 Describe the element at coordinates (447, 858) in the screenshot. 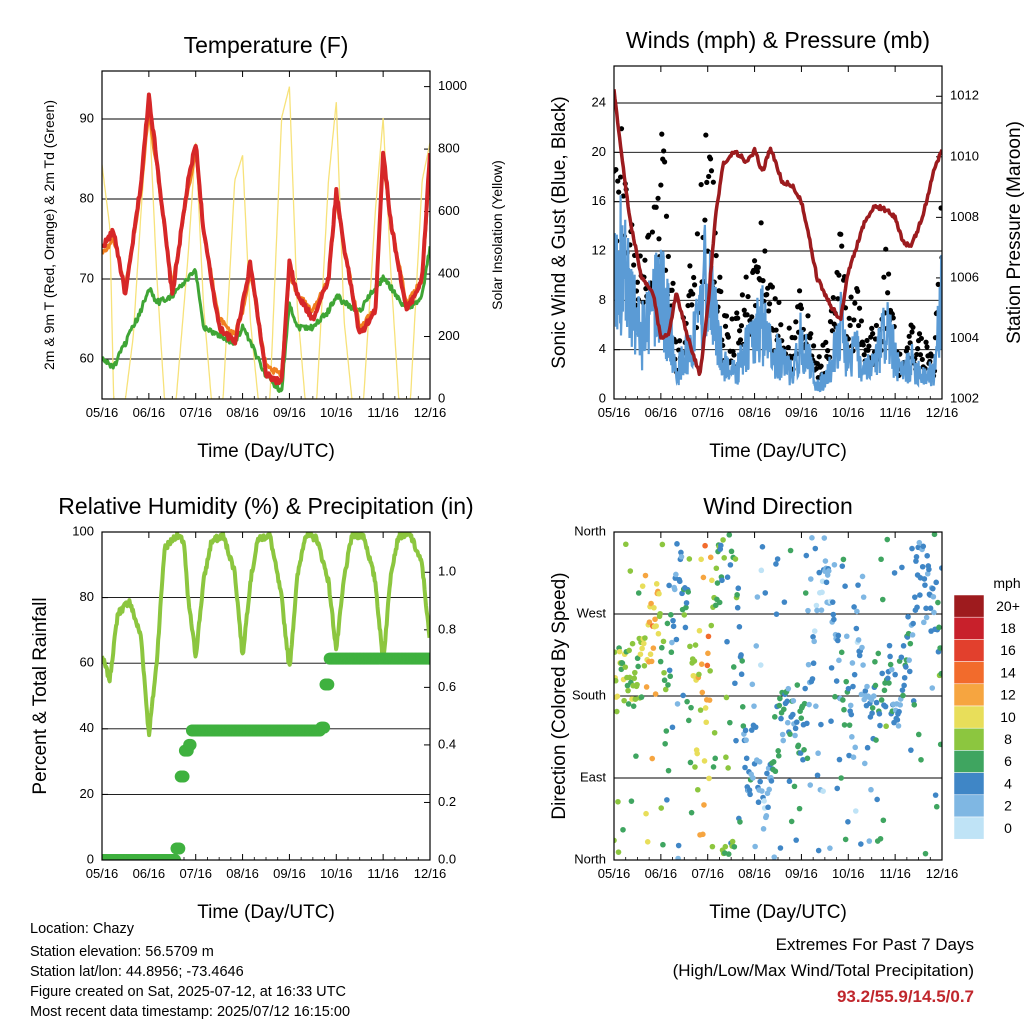

I see `y2-tick-label: 0.0` at that location.